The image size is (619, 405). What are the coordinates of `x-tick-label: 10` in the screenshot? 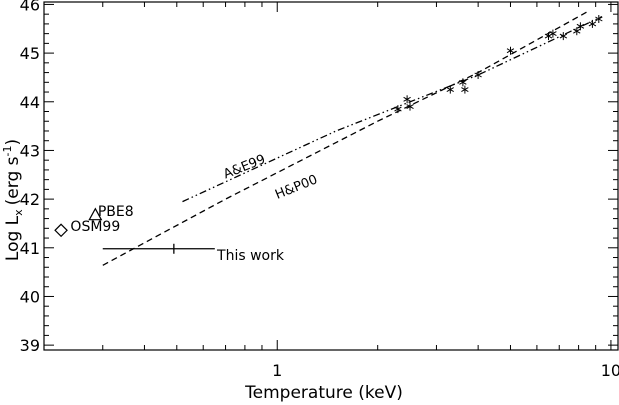 It's located at (610, 370).